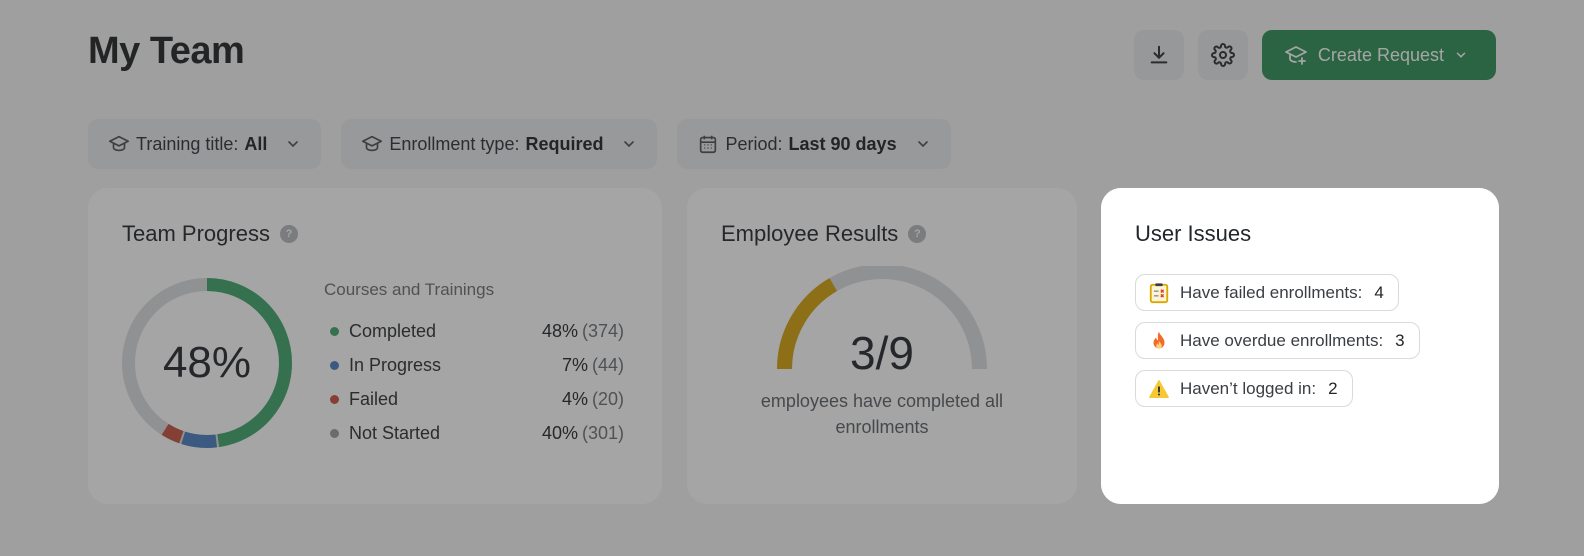 This screenshot has height=556, width=1584. I want to click on filter-label: Enrollment type:, so click(454, 143).